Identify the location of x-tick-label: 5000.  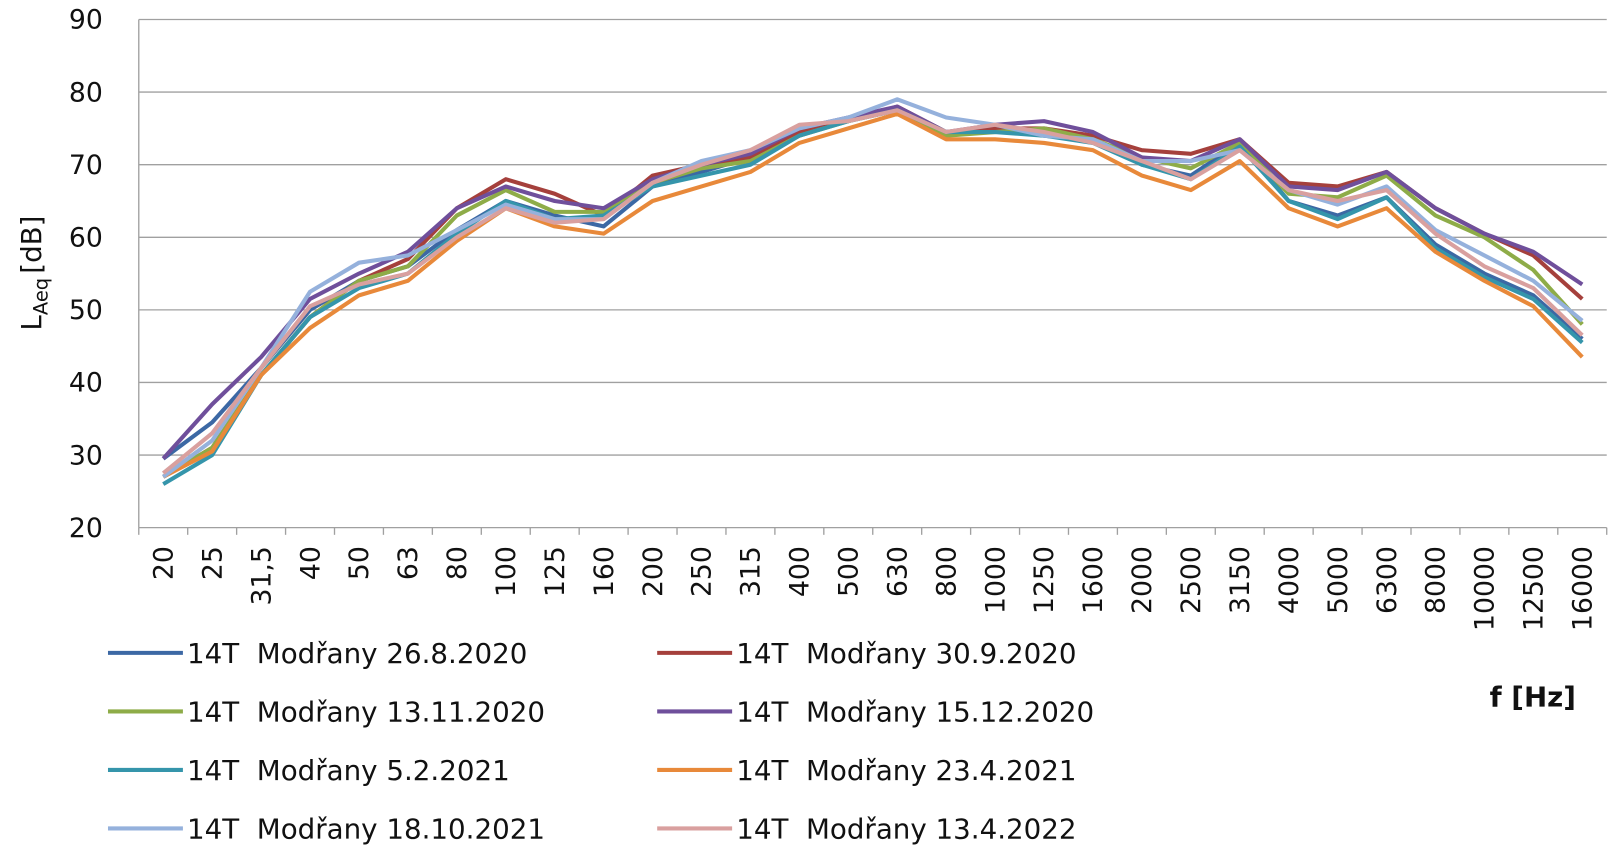
(1338, 580).